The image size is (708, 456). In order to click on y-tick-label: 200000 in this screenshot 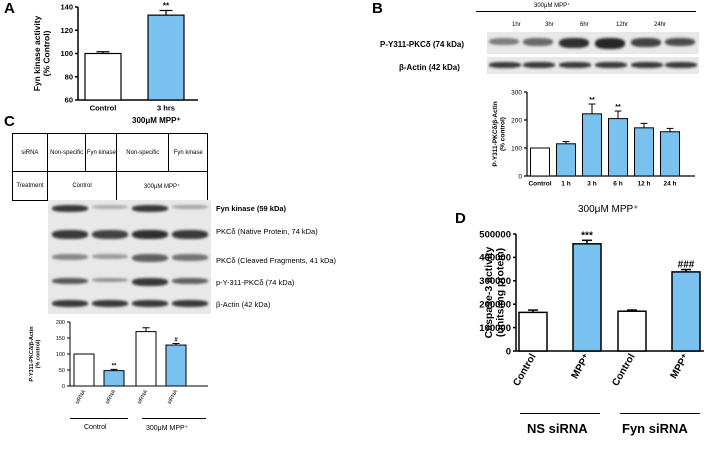, I will do `click(495, 305)`.